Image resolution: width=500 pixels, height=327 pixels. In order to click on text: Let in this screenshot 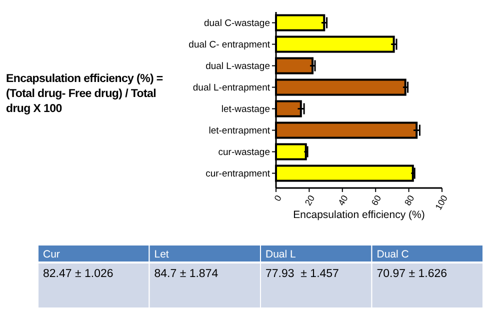, I will do `click(161, 254)`.